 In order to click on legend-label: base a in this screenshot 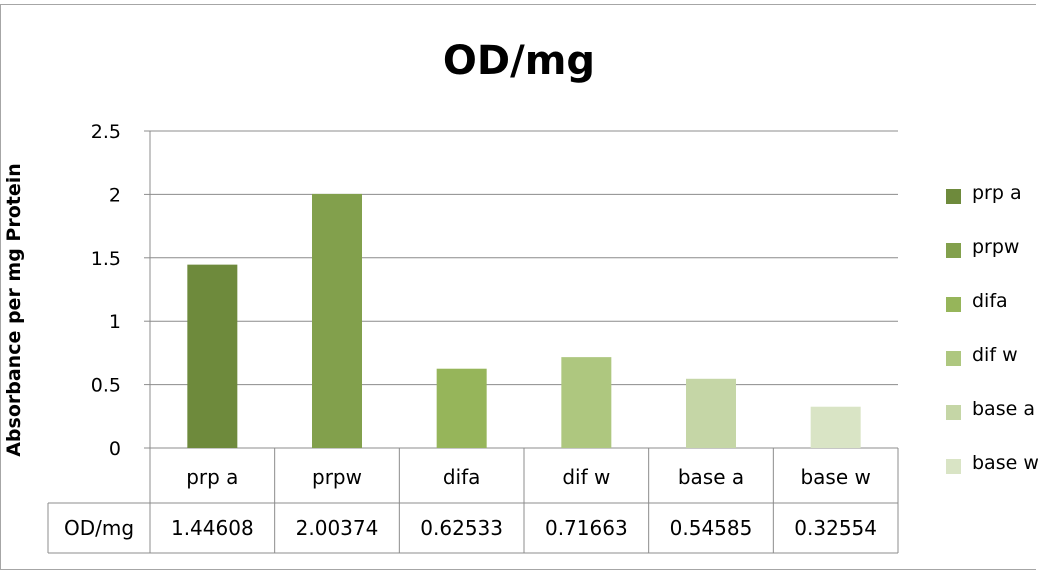, I will do `click(1003, 409)`.